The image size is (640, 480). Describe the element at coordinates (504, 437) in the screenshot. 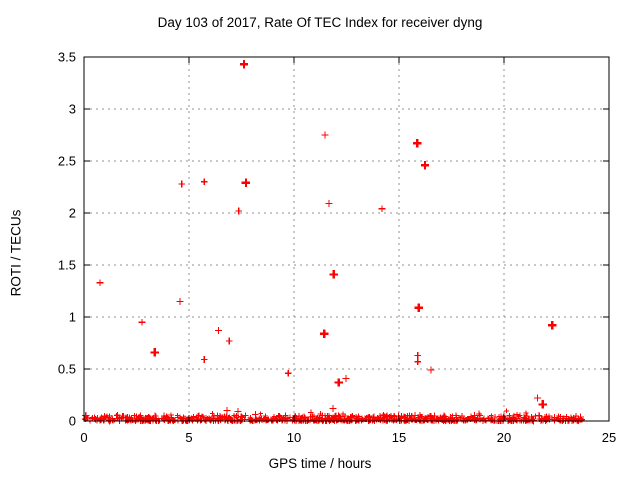

I see `x-tick-label: 20` at that location.